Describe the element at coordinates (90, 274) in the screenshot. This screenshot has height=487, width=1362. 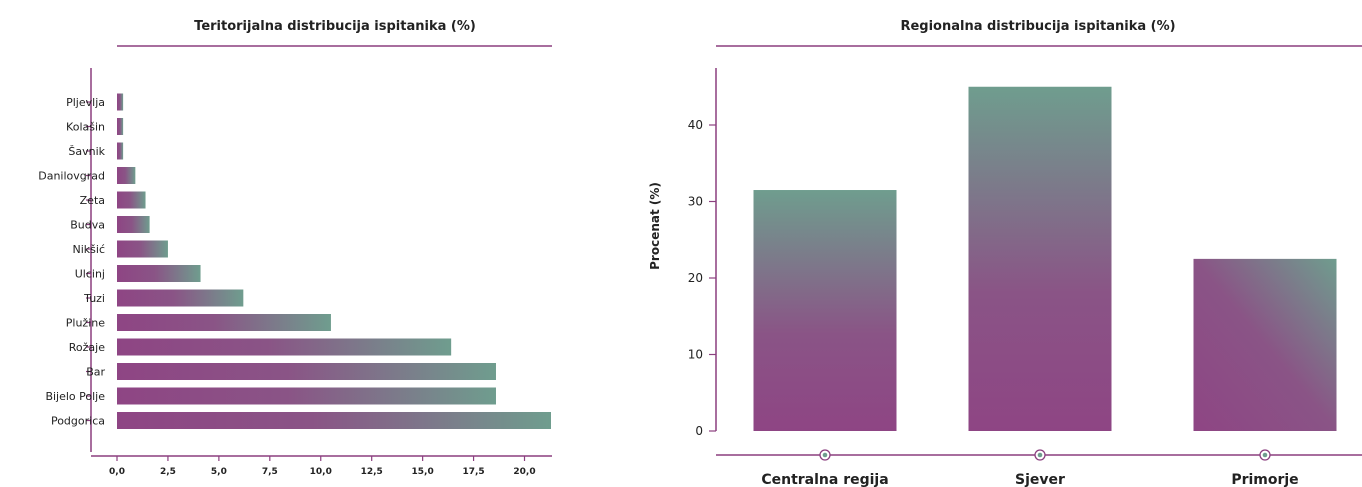
I see `y-tick-label: Ulcinj` at that location.